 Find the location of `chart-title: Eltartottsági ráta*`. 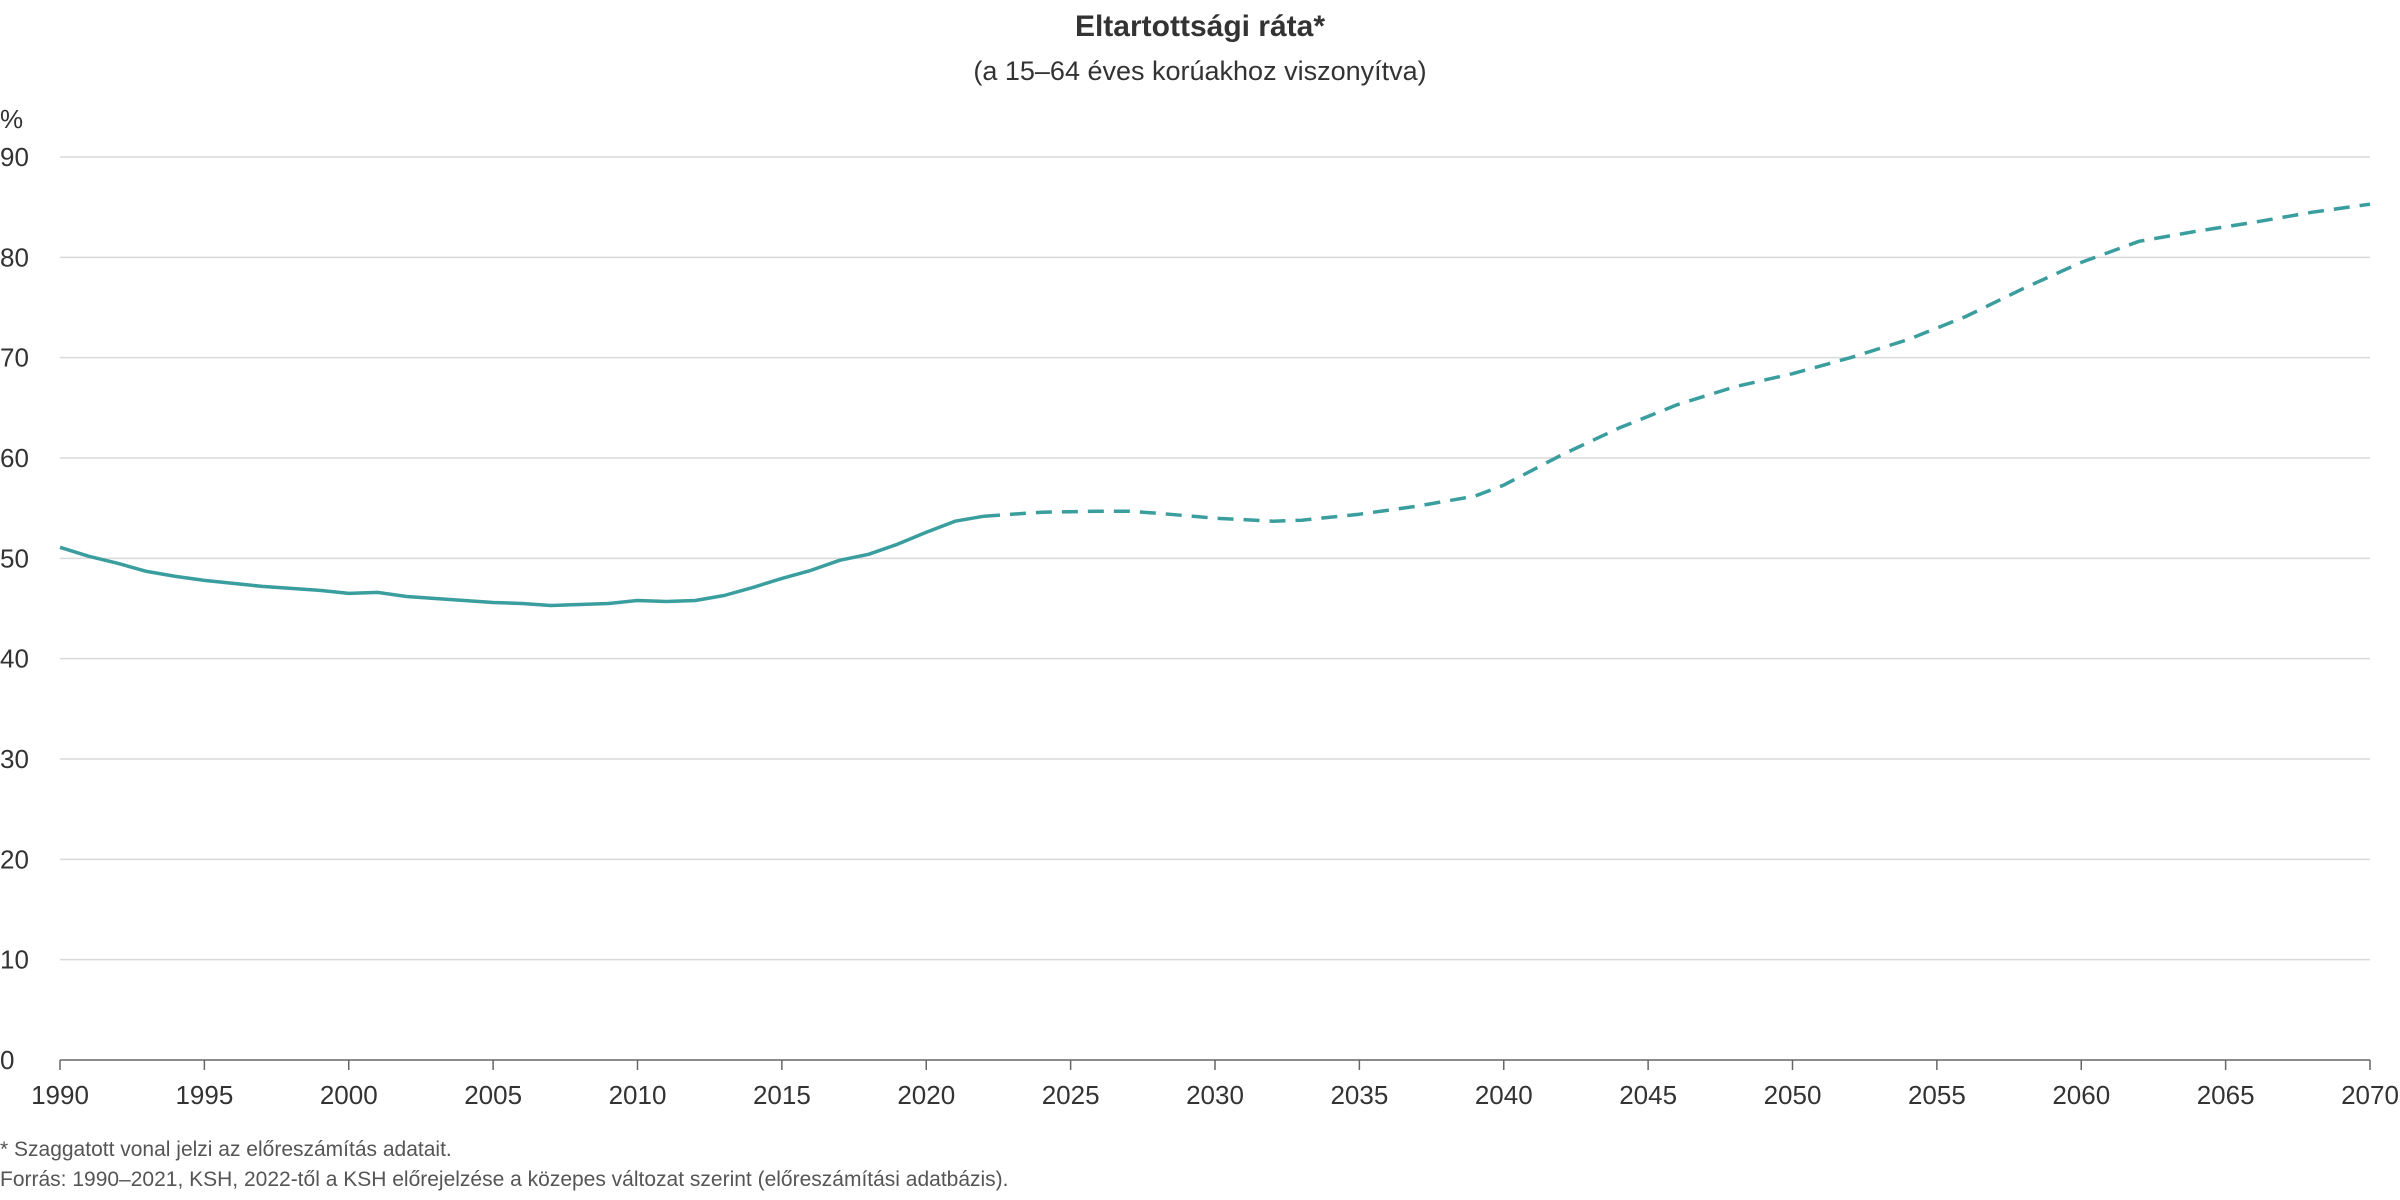

chart-title: Eltartottsági ráta* is located at coordinates (1200, 26).